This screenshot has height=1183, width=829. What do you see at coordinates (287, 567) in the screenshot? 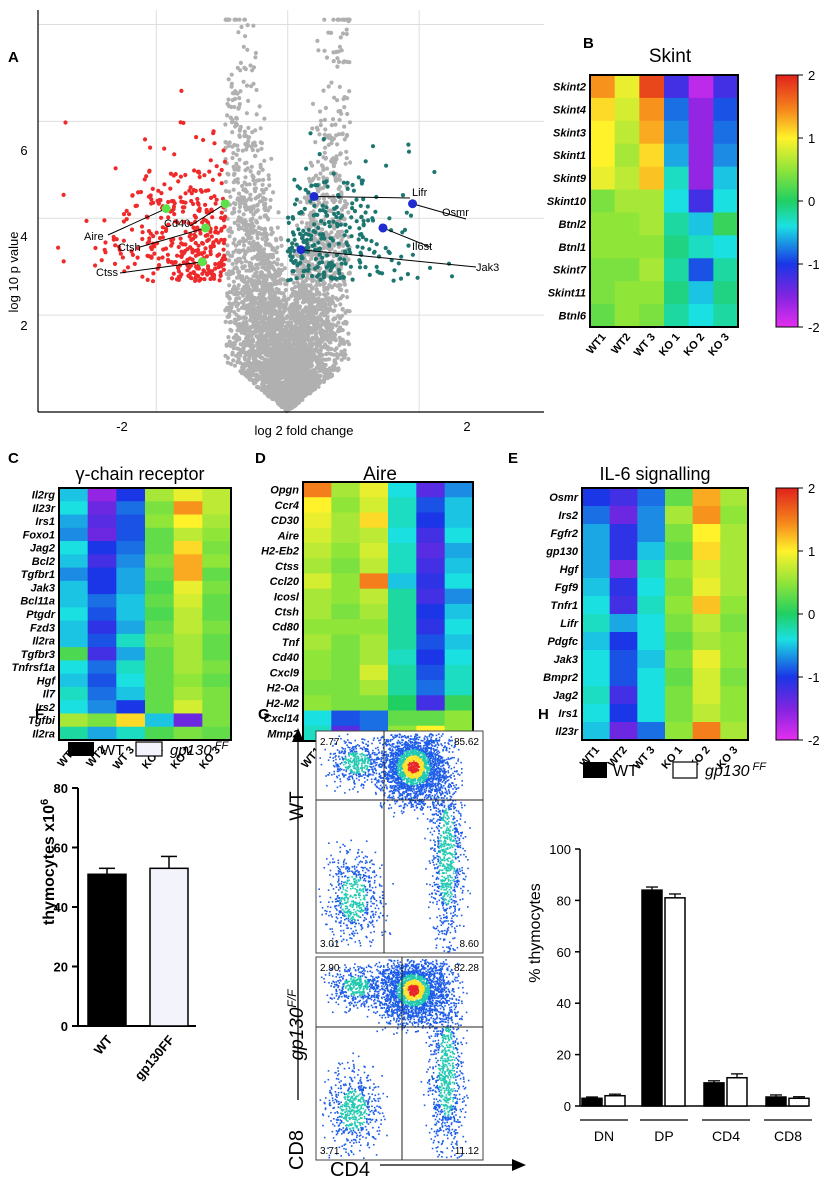
I see `hm-d-row-label: Ctss` at bounding box center [287, 567].